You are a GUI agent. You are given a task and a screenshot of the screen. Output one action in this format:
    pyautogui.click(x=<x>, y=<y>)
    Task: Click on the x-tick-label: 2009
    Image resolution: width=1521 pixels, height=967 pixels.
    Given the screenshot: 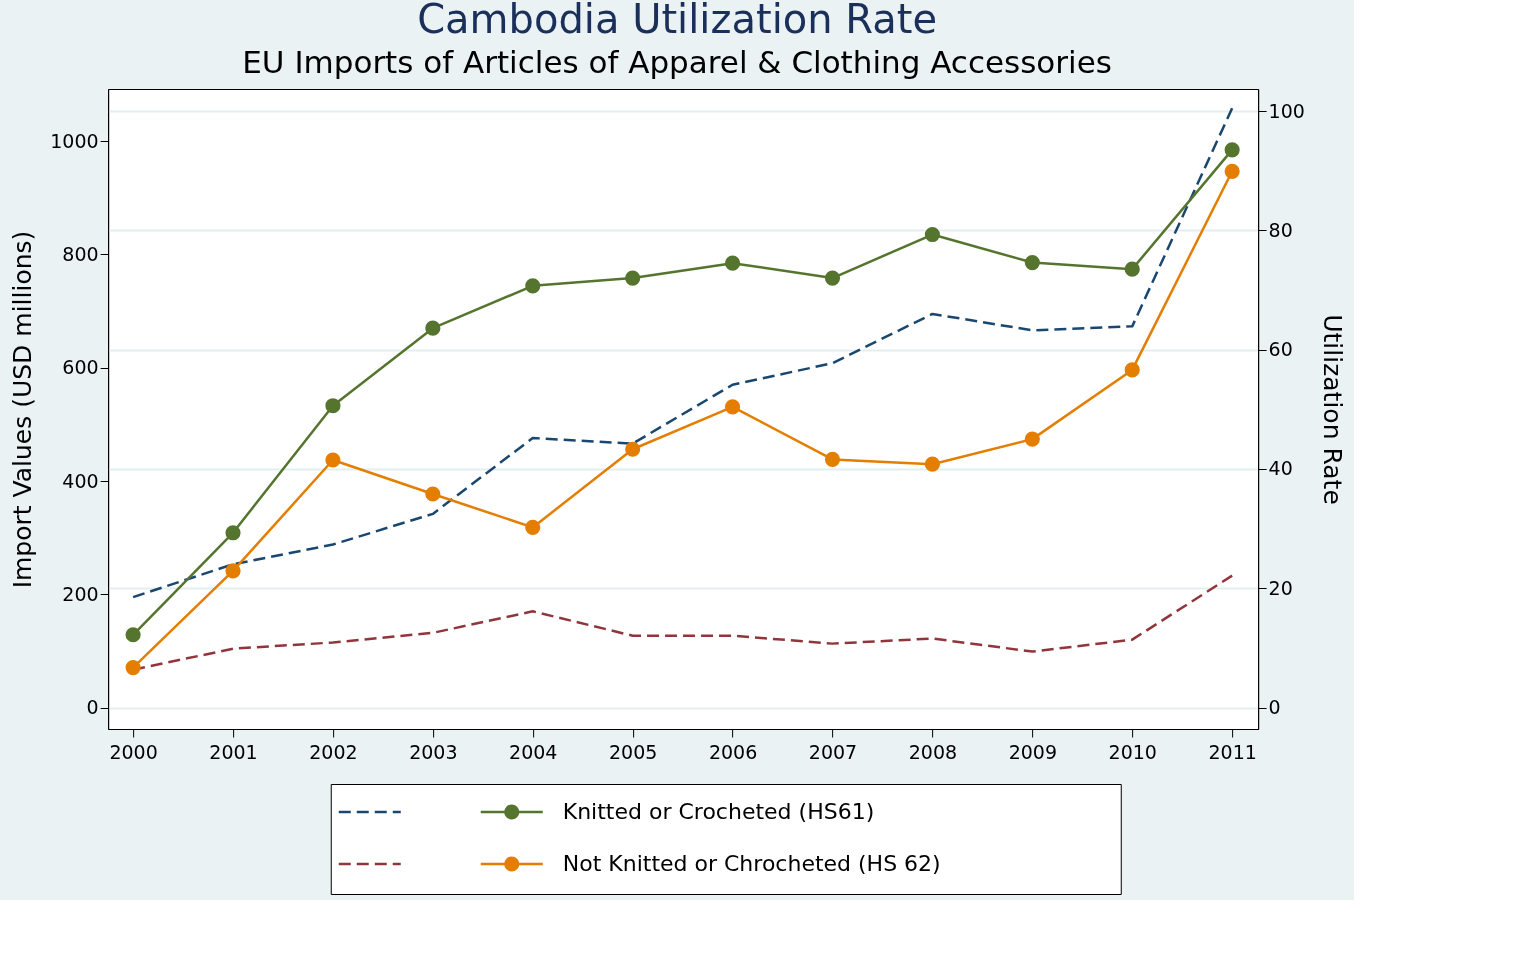 What is the action you would take?
    pyautogui.click(x=1032, y=751)
    